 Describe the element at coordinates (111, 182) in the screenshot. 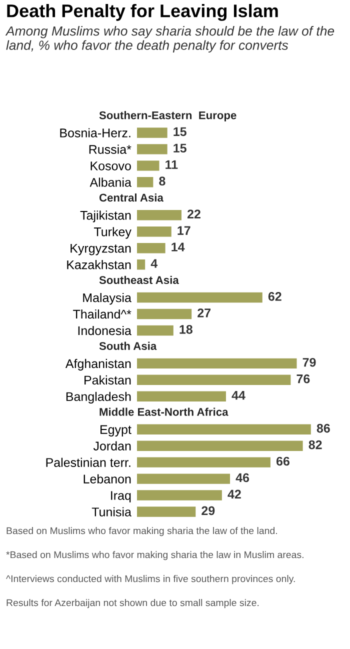

I see `y-tick-label: Albania` at that location.